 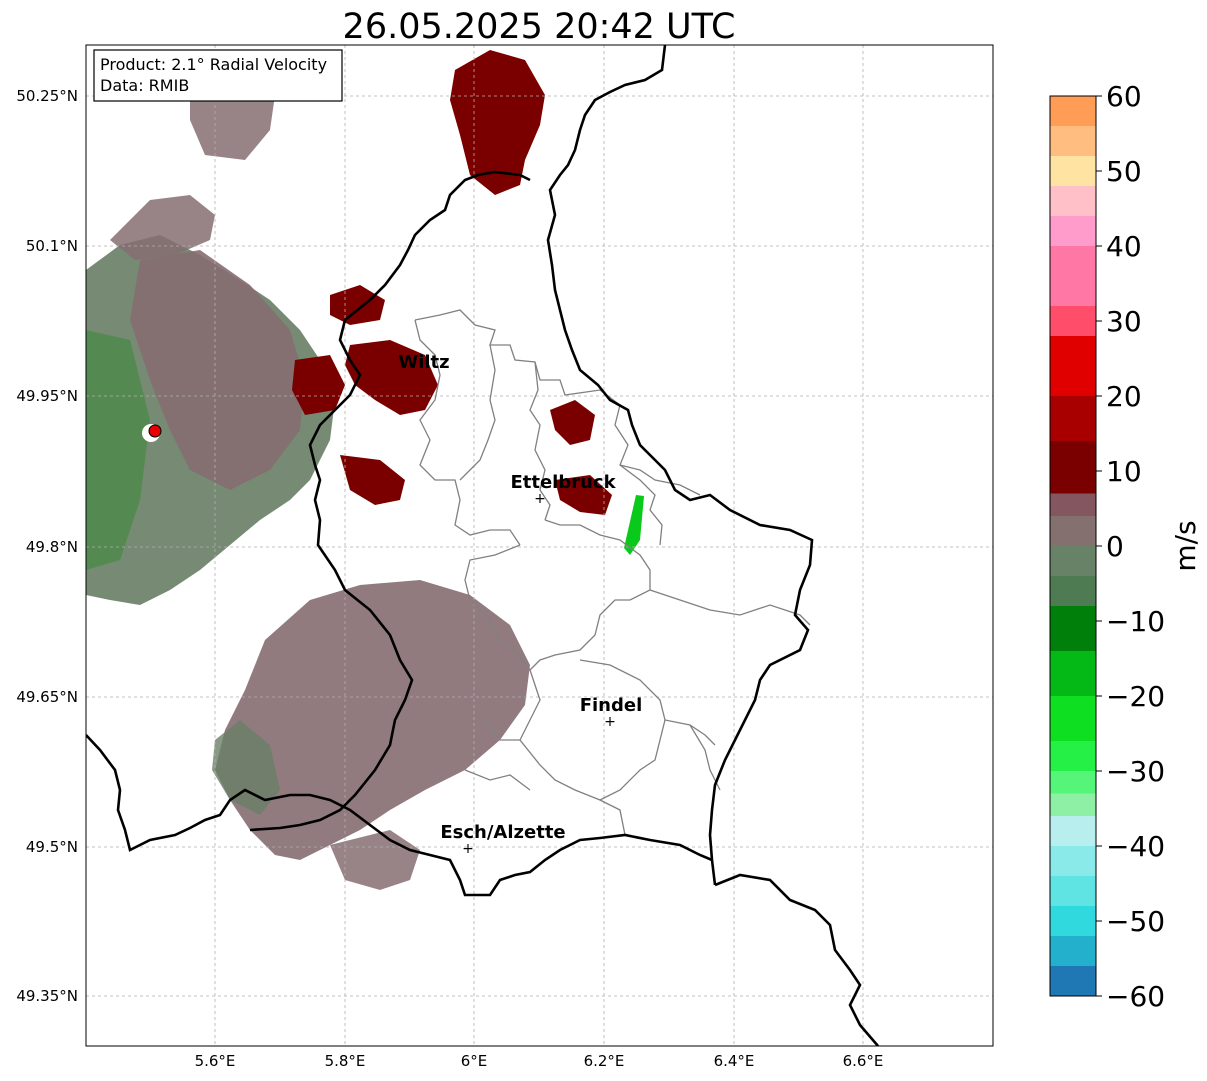 What do you see at coordinates (1124, 246) in the screenshot?
I see `colorbar-tick-label: 40` at bounding box center [1124, 246].